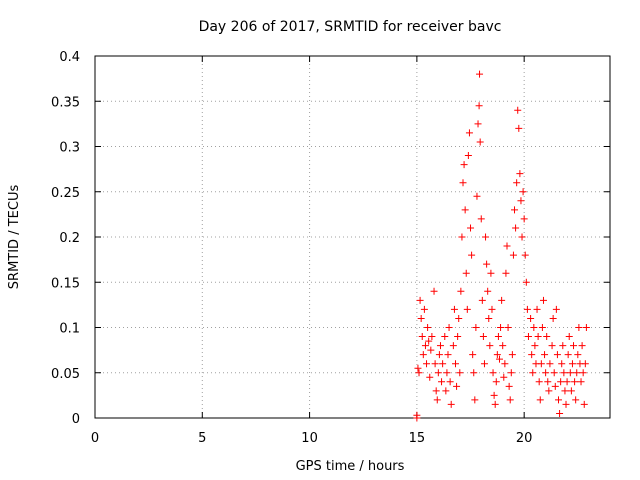  What do you see at coordinates (65, 374) in the screenshot?
I see `y-tick-label: 0.05` at bounding box center [65, 374].